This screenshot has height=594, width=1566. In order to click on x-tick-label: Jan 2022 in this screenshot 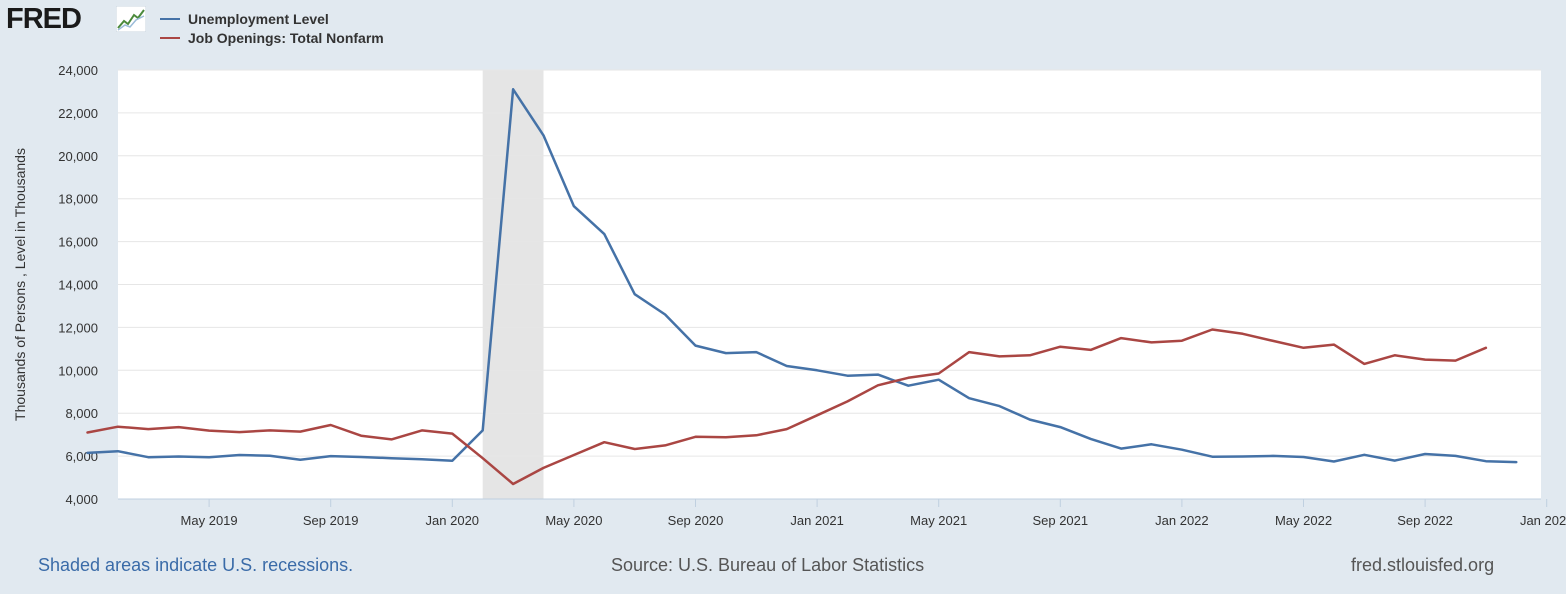, I will do `click(1182, 520)`.